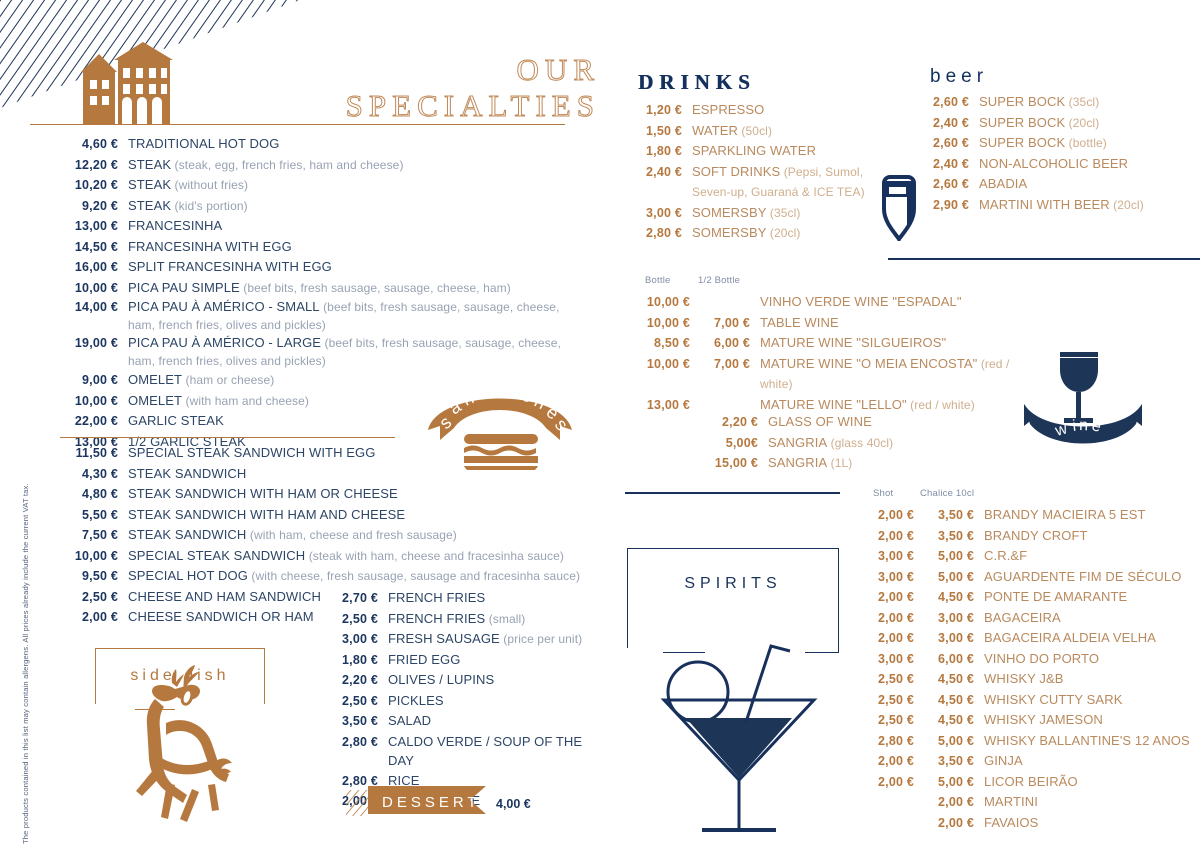 This screenshot has width=1200, height=860. I want to click on menu-row-price: 2,90 €, so click(951, 204).